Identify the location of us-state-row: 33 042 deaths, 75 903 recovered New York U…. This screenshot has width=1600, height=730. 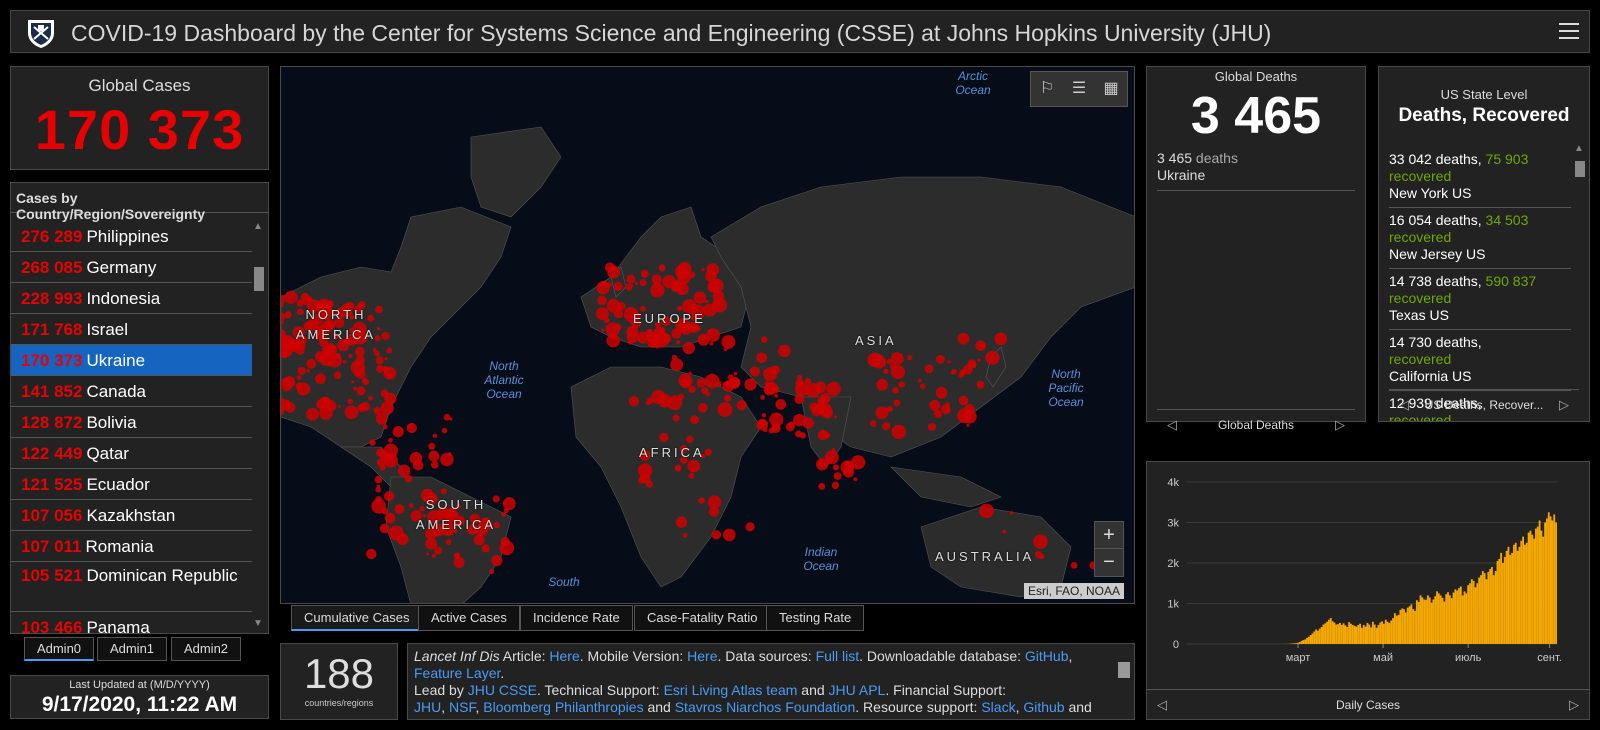
(1480, 177).